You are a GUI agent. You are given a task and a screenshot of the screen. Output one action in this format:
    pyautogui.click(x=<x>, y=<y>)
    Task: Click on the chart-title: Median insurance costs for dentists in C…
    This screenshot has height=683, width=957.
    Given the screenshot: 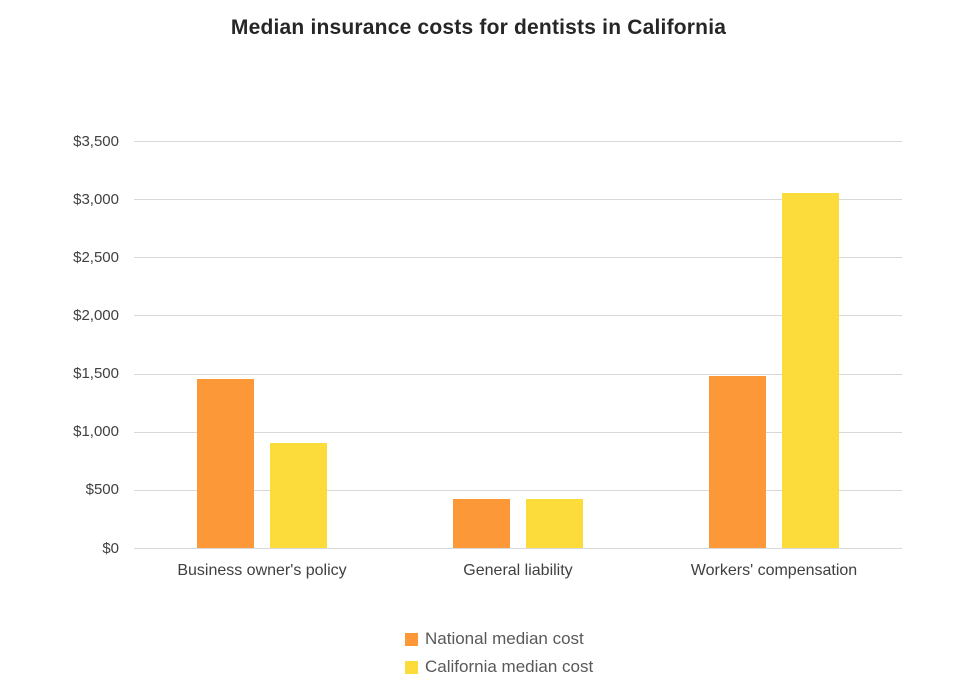 What is the action you would take?
    pyautogui.click(x=478, y=27)
    